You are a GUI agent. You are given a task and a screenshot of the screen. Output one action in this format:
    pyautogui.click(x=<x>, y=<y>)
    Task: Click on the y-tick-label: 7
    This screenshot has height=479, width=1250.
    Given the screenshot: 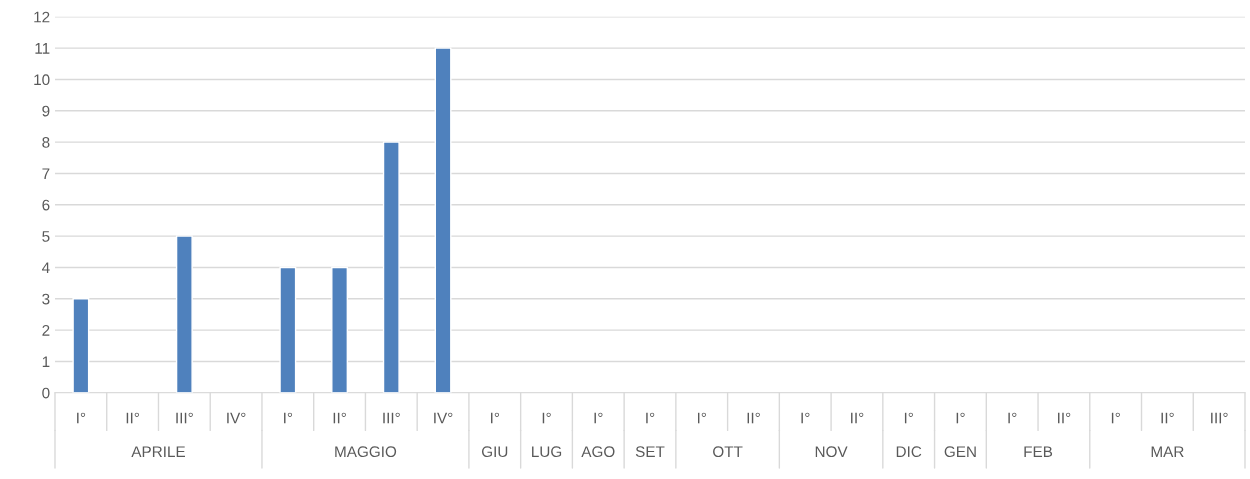 What is the action you would take?
    pyautogui.click(x=46, y=173)
    